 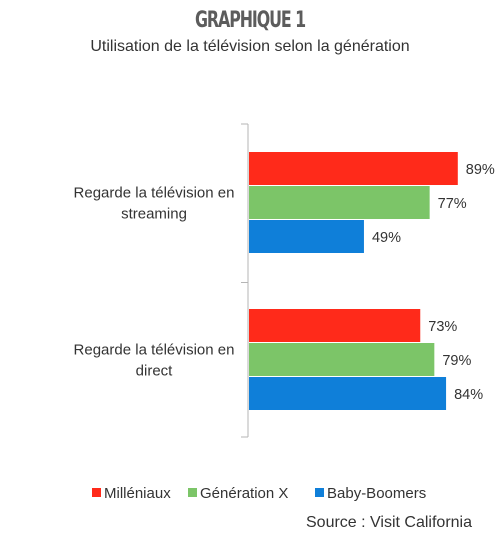 What do you see at coordinates (137, 493) in the screenshot?
I see `legend-label: Milléniaux` at bounding box center [137, 493].